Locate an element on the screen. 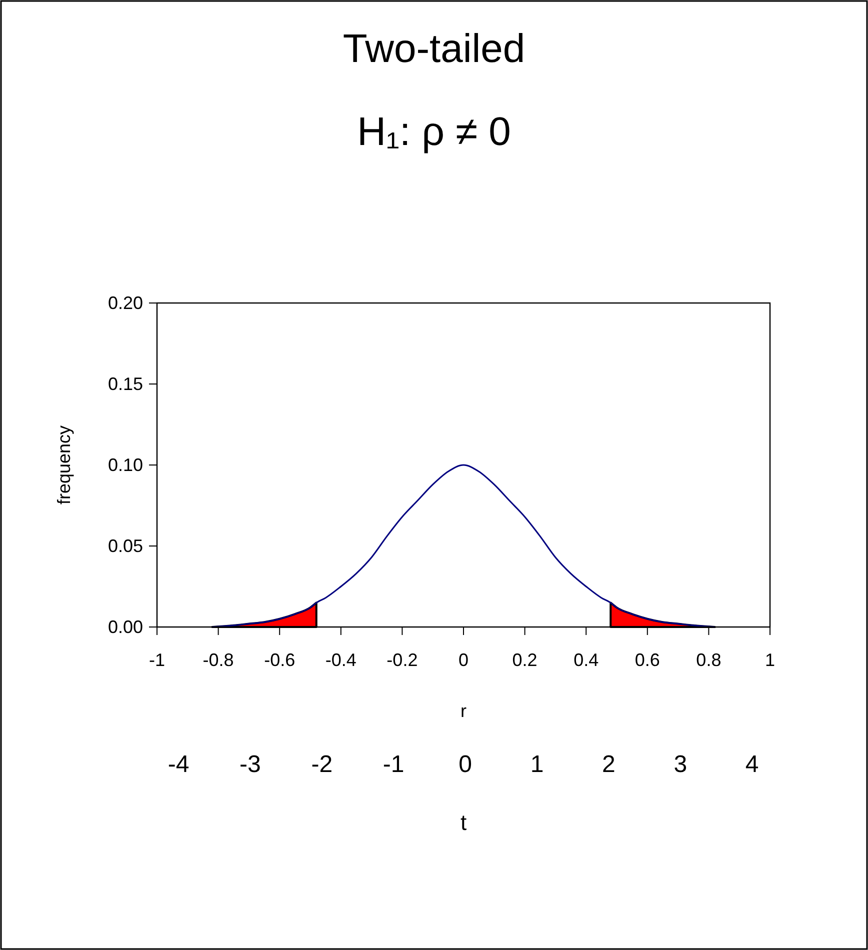  x-tick-label: -0.8 is located at coordinates (218, 660).